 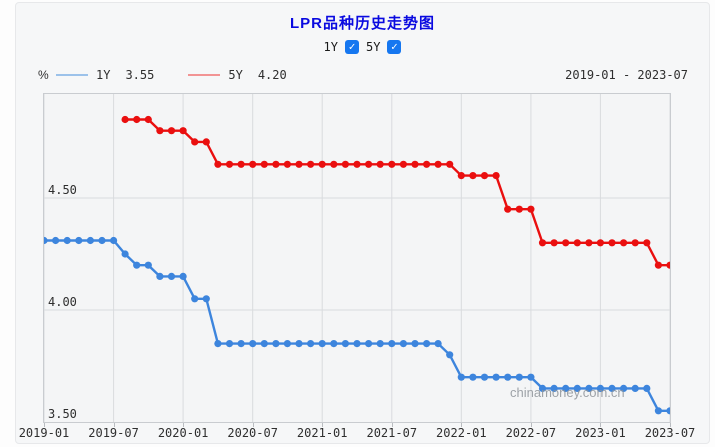 I want to click on legend-series-value: 4.20, so click(x=272, y=75).